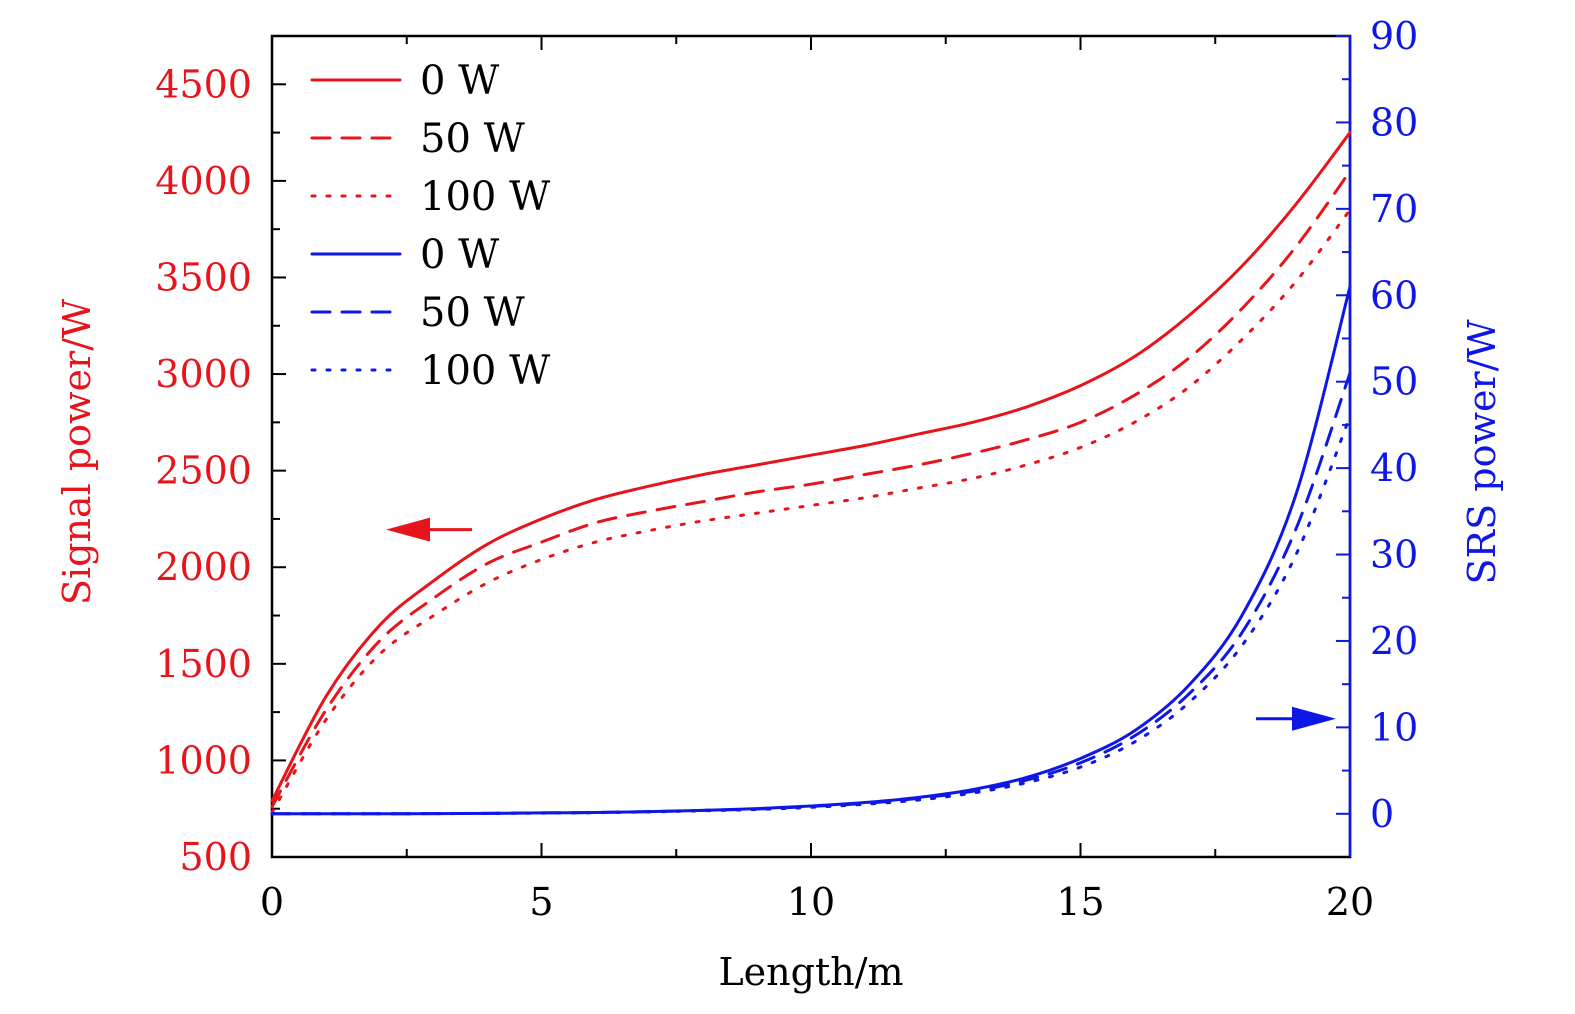  I want to click on y-right-tick-label: 50, so click(1394, 382).